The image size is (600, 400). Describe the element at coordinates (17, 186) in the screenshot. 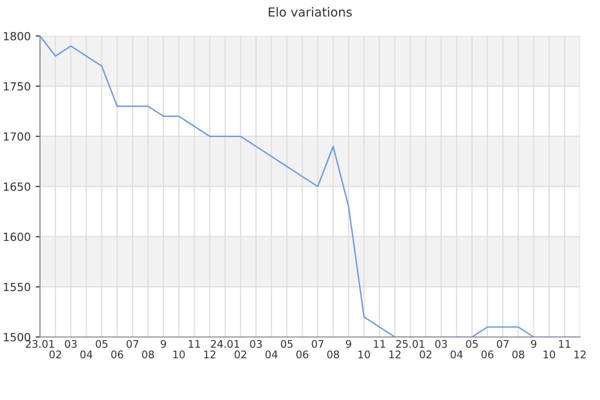

I see `y-tick-label: 1650` at that location.